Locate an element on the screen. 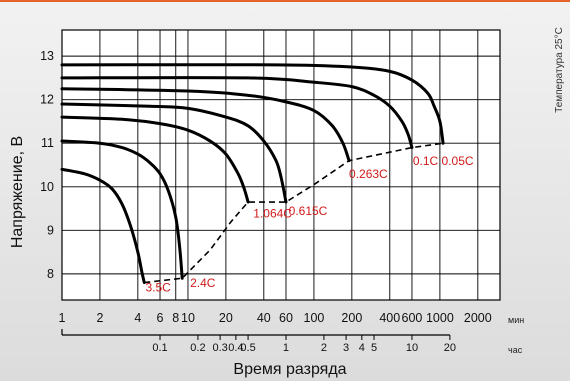 The width and height of the screenshot is (570, 381). y-tick-label: 10 is located at coordinates (47, 187).